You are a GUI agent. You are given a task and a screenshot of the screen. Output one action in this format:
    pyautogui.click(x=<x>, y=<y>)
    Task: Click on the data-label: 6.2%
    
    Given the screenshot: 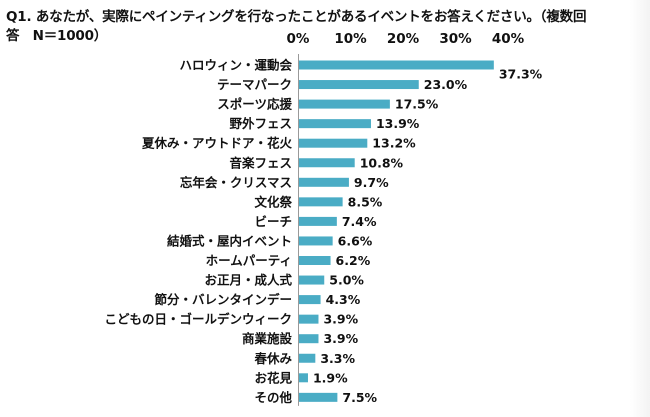 What is the action you would take?
    pyautogui.click(x=353, y=260)
    